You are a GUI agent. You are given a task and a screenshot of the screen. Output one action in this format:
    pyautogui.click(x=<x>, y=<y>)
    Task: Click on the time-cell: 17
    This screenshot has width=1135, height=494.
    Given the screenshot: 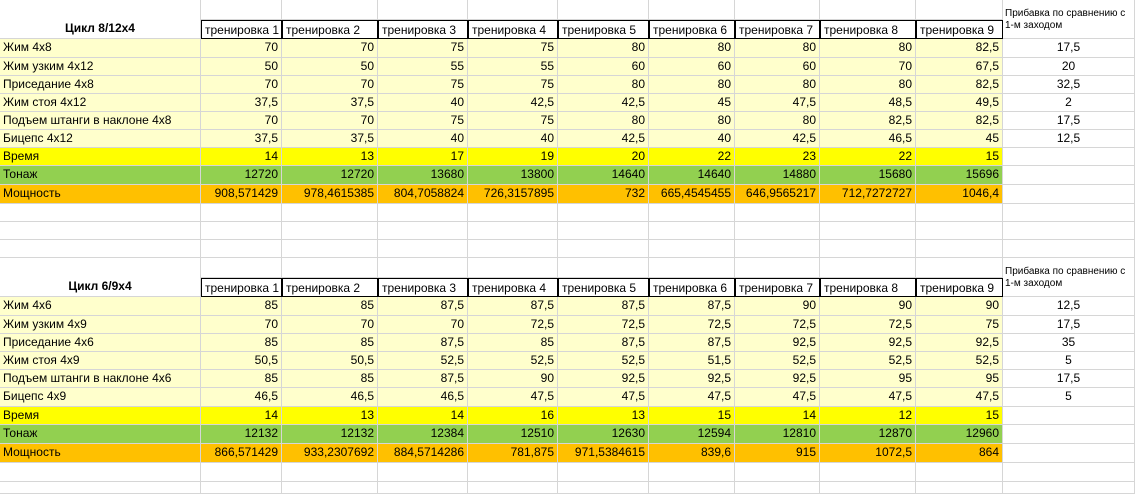 What is the action you would take?
    pyautogui.click(x=423, y=157)
    